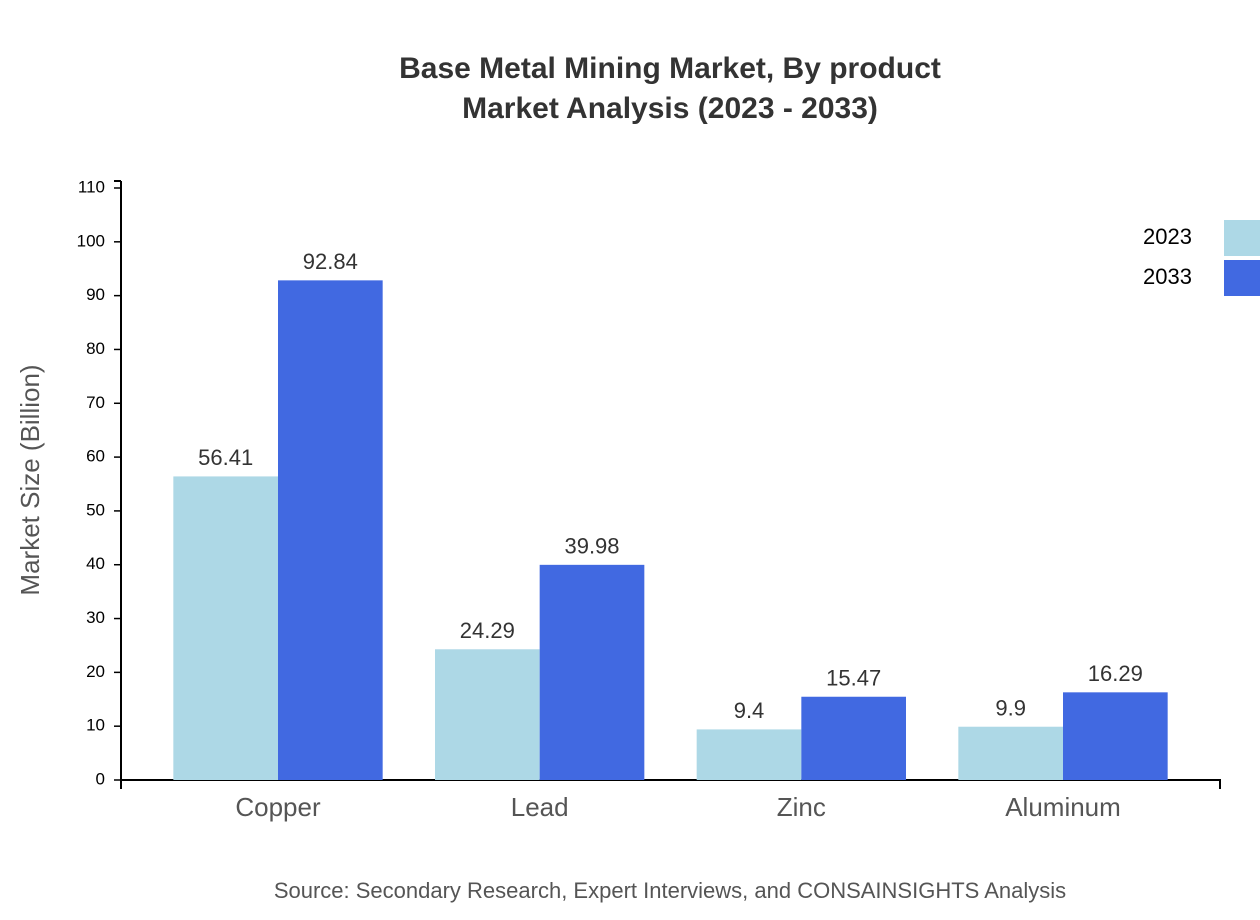 The width and height of the screenshot is (1260, 920). What do you see at coordinates (225, 457) in the screenshot?
I see `value-label: 56.41` at bounding box center [225, 457].